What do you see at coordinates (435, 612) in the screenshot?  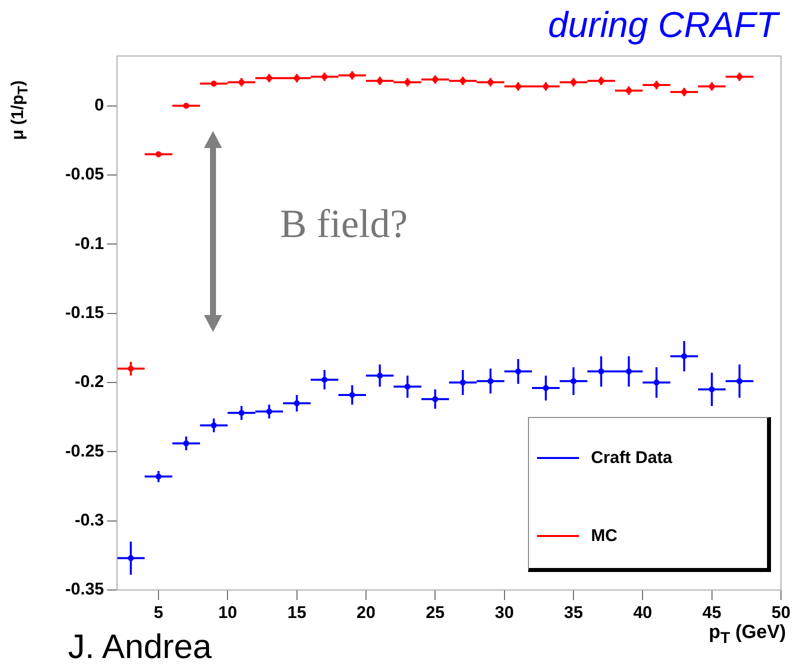 I see `x-tick-label: 25` at bounding box center [435, 612].